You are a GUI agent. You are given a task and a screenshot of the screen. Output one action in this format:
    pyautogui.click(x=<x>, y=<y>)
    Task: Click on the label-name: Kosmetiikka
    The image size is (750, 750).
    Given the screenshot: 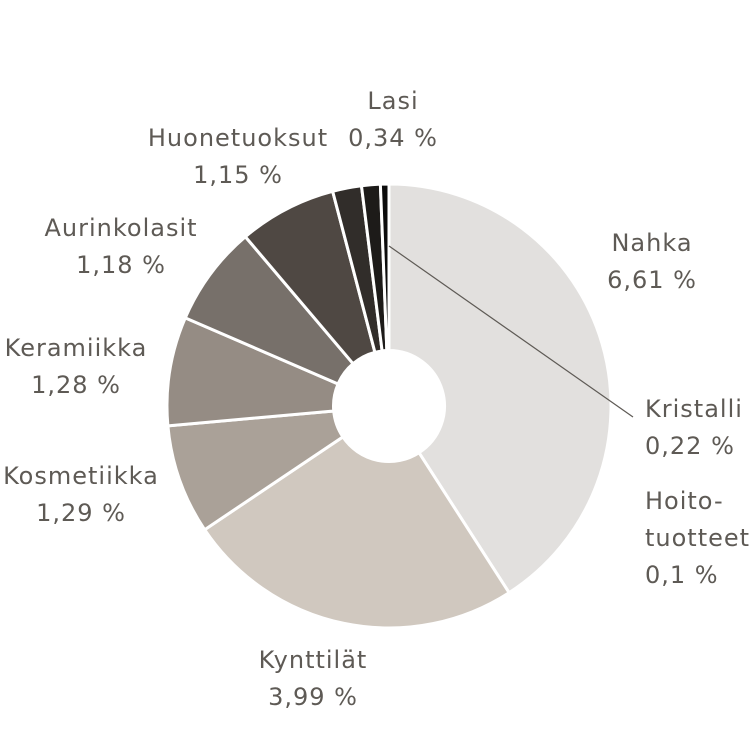 What is the action you would take?
    pyautogui.click(x=81, y=476)
    